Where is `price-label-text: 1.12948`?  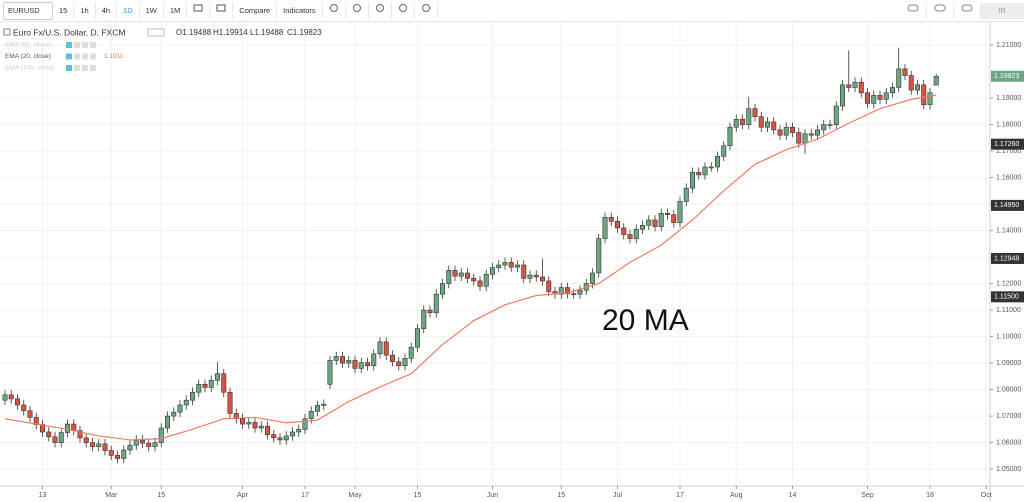
price-label-text: 1.12948 is located at coordinates (1006, 258).